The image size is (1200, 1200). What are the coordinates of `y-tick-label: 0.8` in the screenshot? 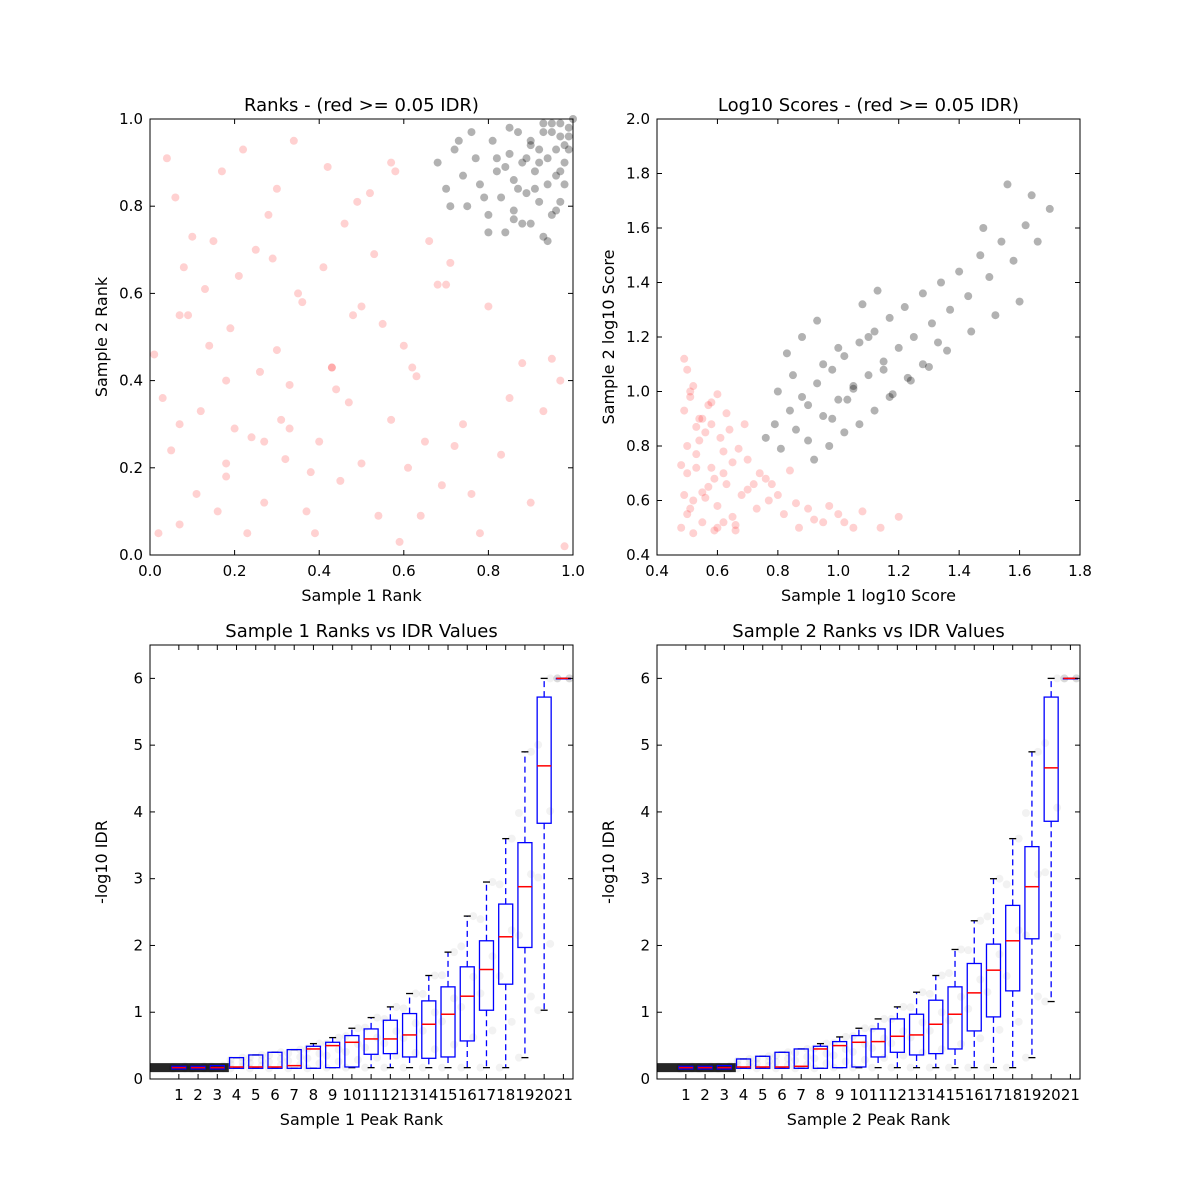 It's located at (638, 446).